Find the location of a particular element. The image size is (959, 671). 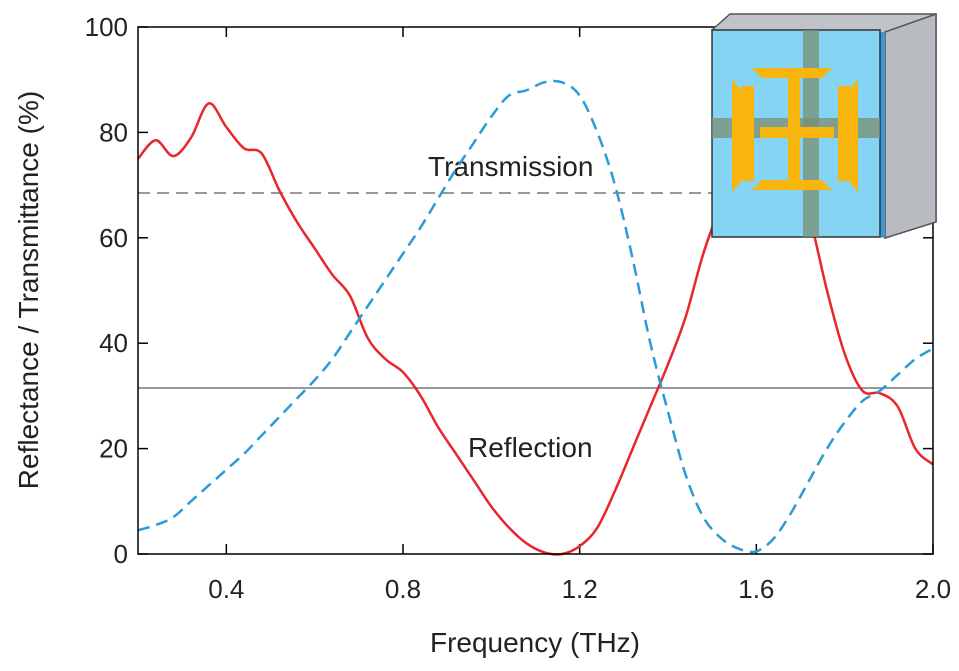

x-tick-label: 0.8 is located at coordinates (403, 589).